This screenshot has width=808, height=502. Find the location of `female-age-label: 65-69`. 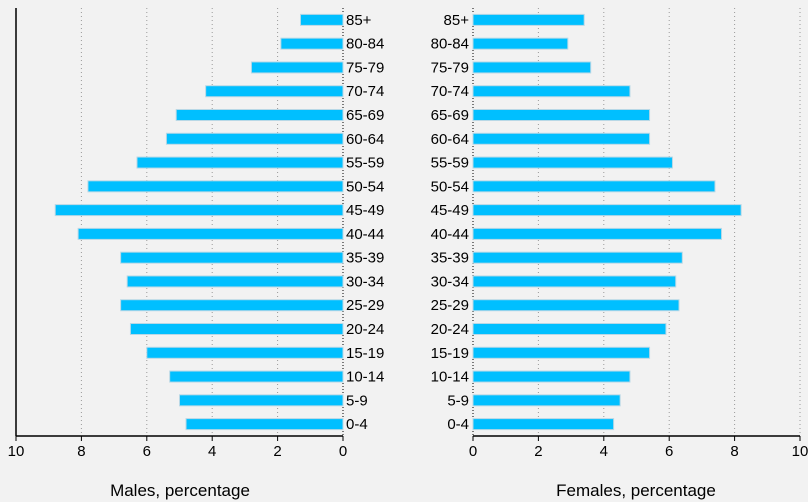

female-age-label: 65-69 is located at coordinates (450, 115).